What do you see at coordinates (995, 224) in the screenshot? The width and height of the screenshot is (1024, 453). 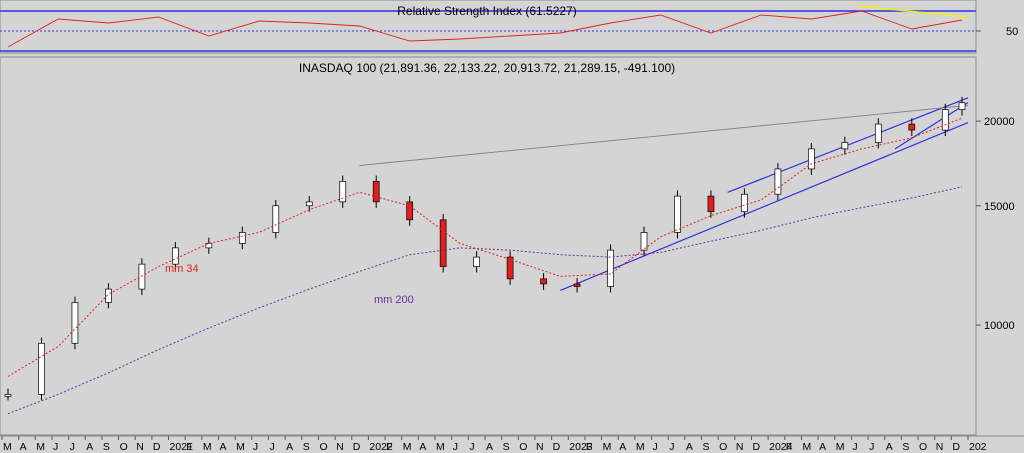 I see `price-y-axis: 10000 15000 20000` at bounding box center [995, 224].